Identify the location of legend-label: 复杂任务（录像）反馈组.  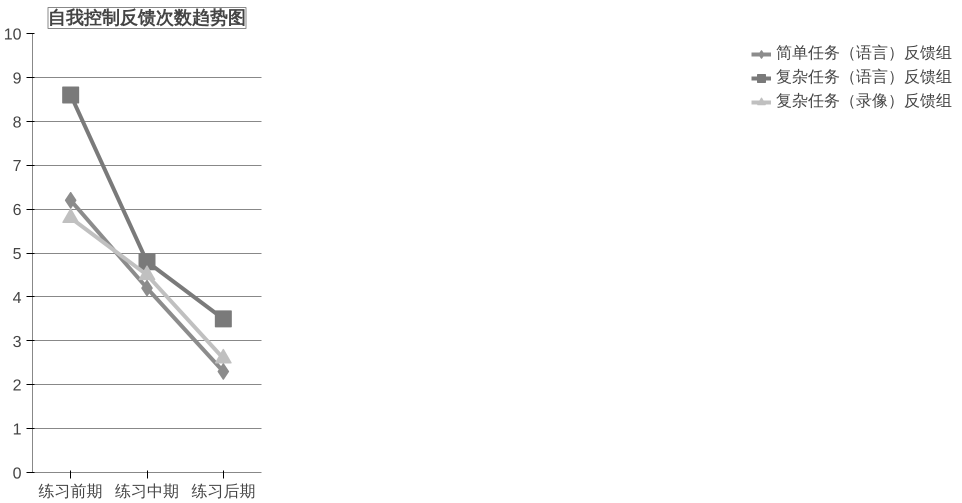
(864, 102).